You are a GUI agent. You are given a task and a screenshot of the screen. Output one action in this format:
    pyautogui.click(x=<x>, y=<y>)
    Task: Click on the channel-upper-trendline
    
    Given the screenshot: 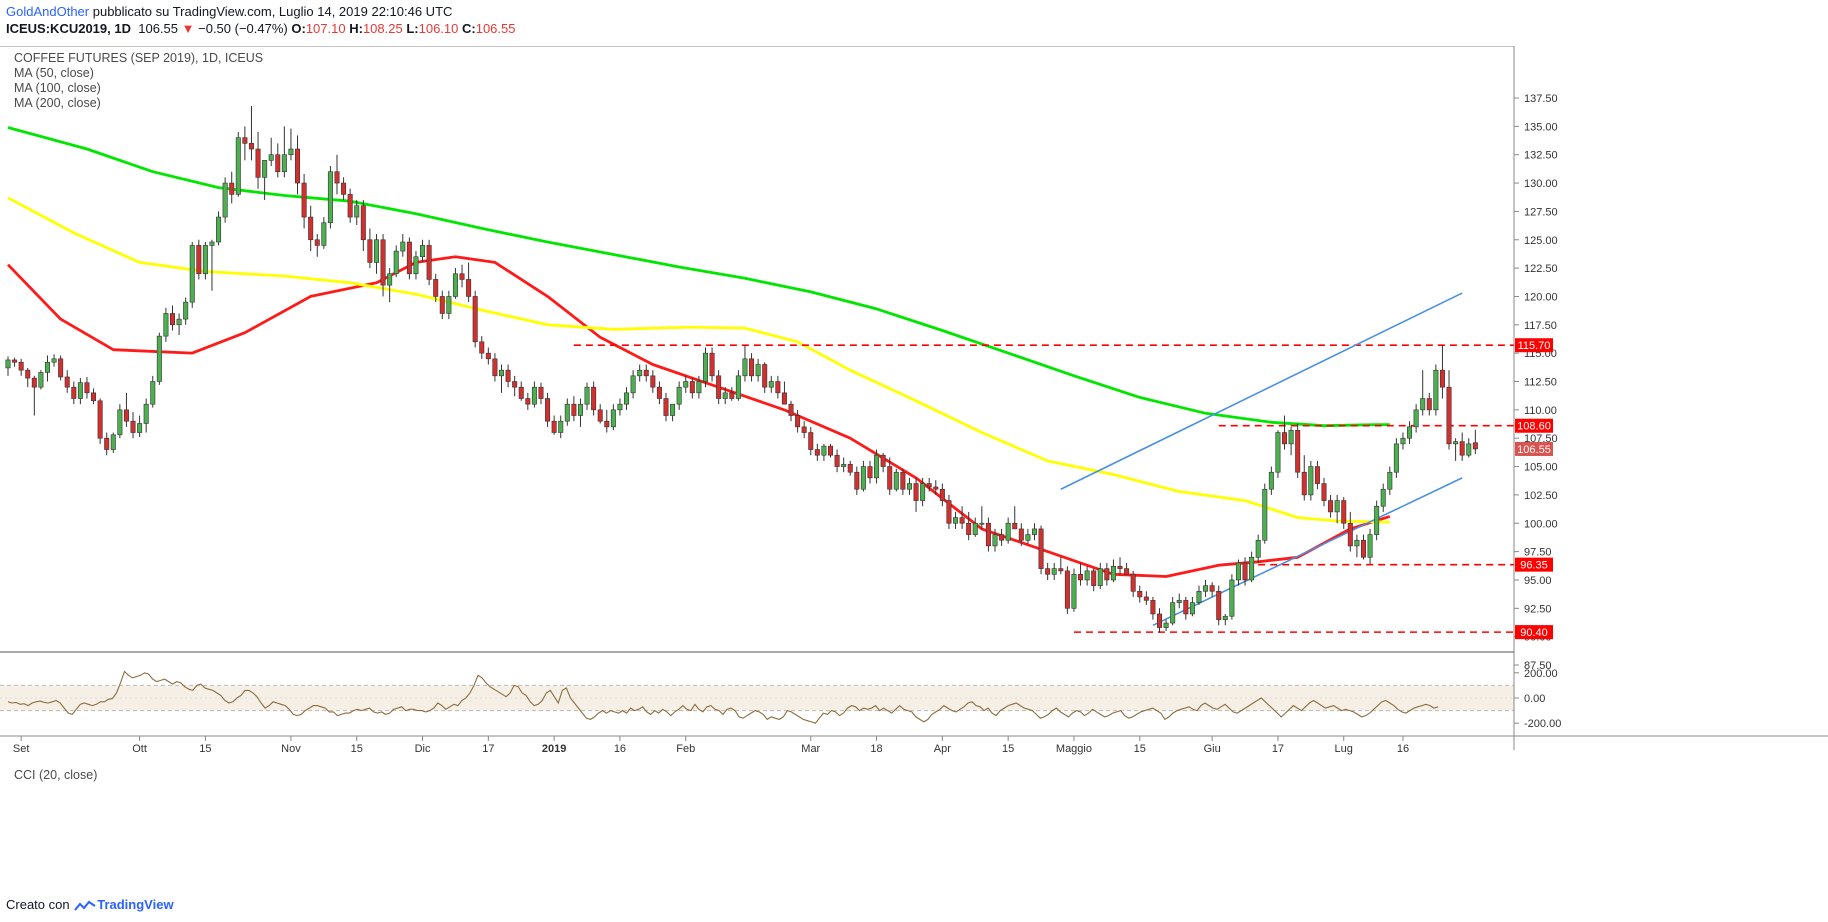 What is the action you would take?
    pyautogui.click(x=1261, y=391)
    